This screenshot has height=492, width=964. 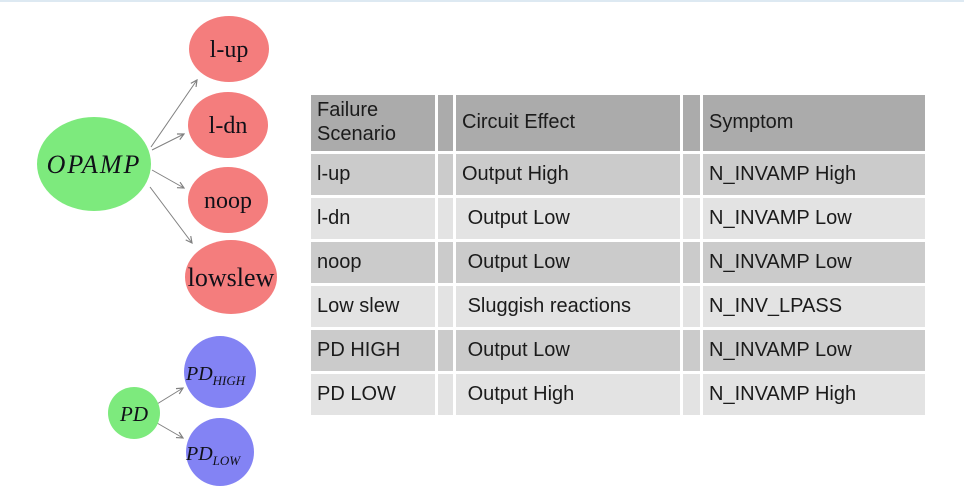 I want to click on node-ldn-label: l-dn, so click(x=228, y=126).